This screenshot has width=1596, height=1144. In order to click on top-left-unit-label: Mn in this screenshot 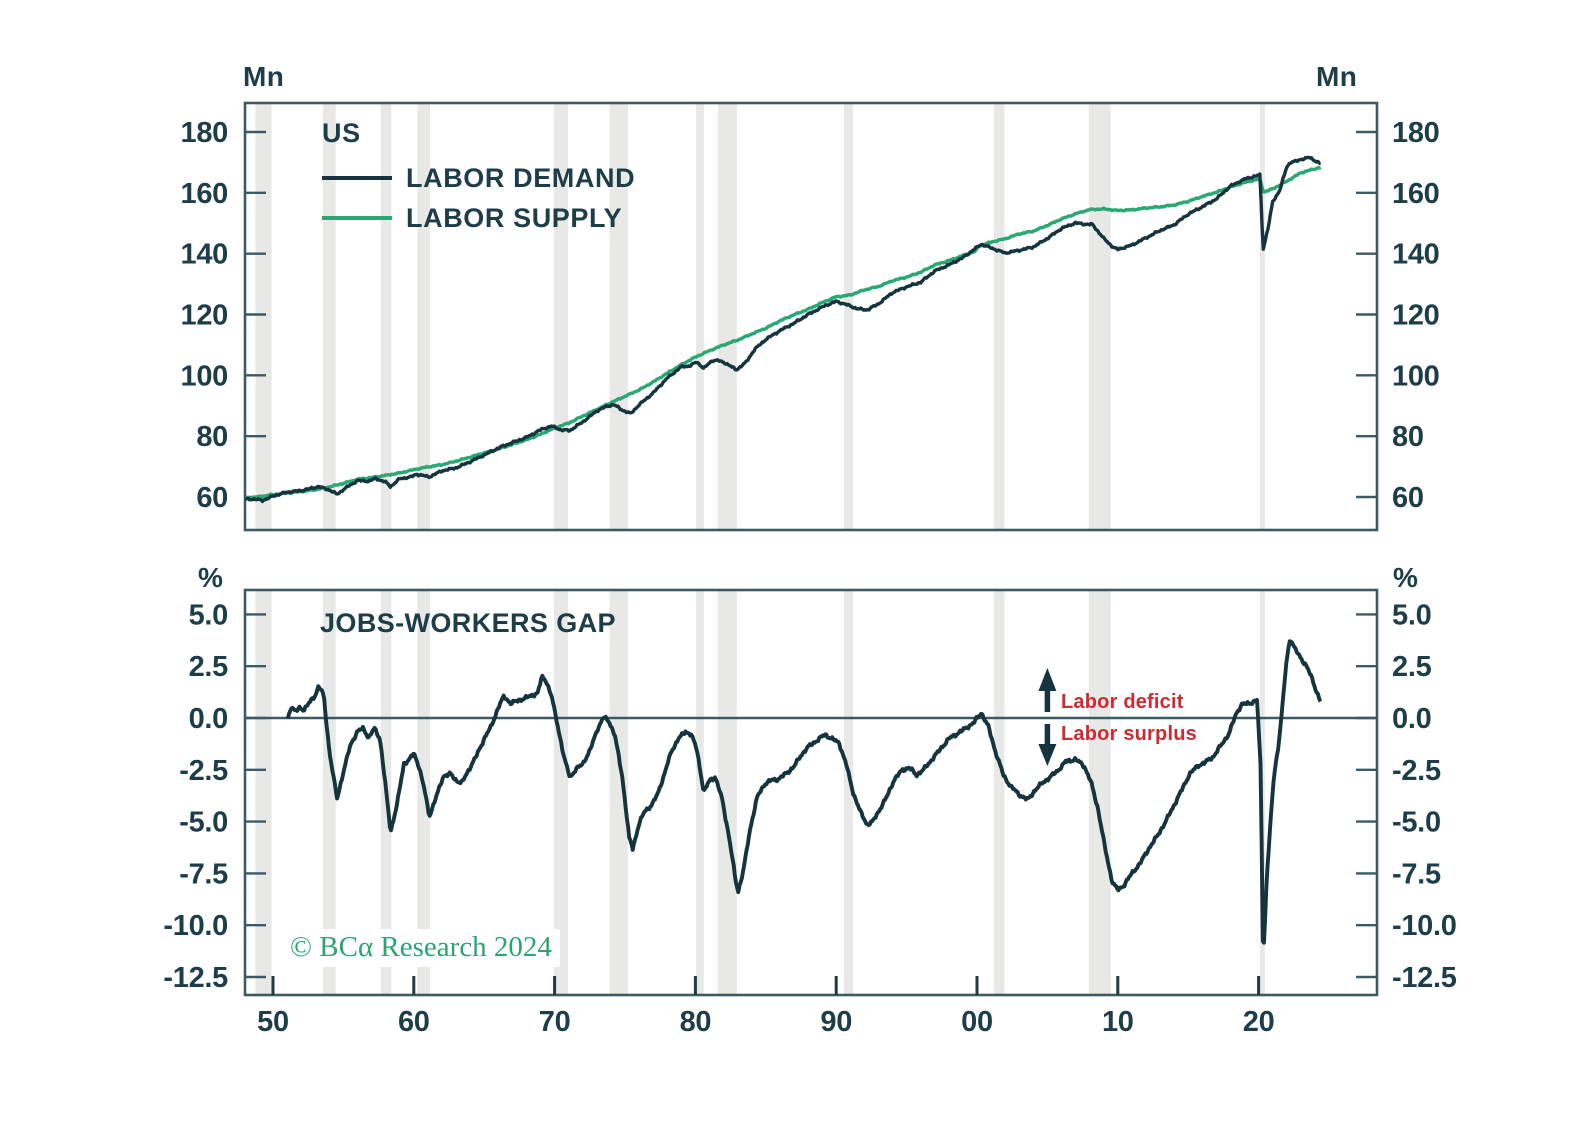, I will do `click(264, 76)`.